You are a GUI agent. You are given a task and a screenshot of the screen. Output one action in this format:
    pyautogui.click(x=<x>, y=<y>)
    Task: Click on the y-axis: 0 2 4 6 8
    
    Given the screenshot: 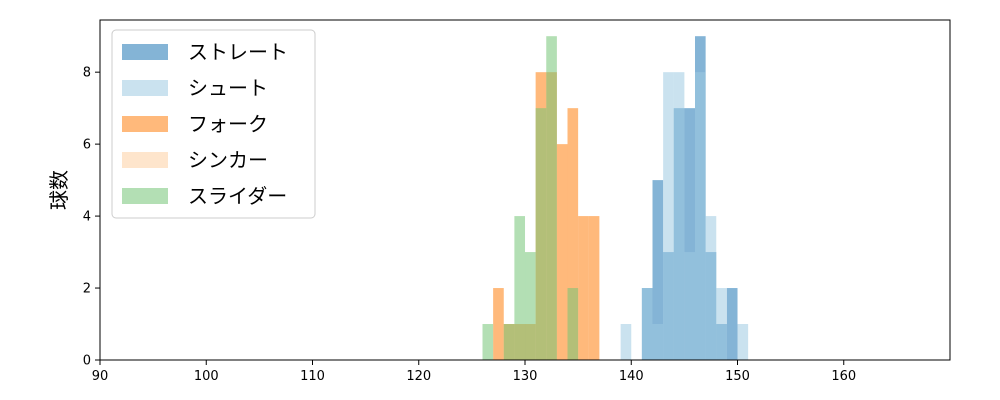 What is the action you would take?
    pyautogui.click(x=91, y=217)
    